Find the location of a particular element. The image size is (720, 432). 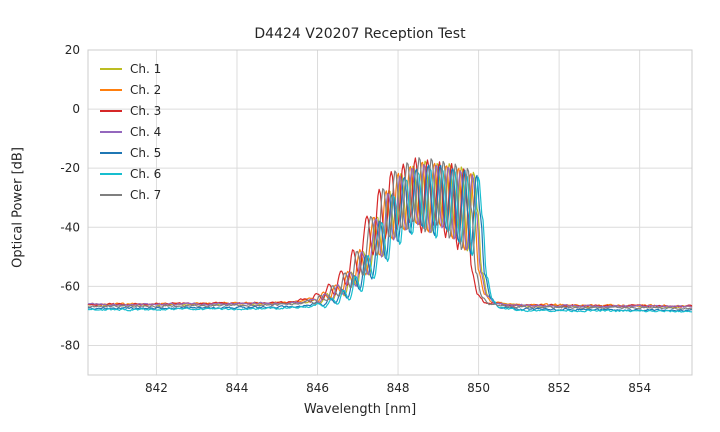

x-tick-label: 850 is located at coordinates (478, 388).